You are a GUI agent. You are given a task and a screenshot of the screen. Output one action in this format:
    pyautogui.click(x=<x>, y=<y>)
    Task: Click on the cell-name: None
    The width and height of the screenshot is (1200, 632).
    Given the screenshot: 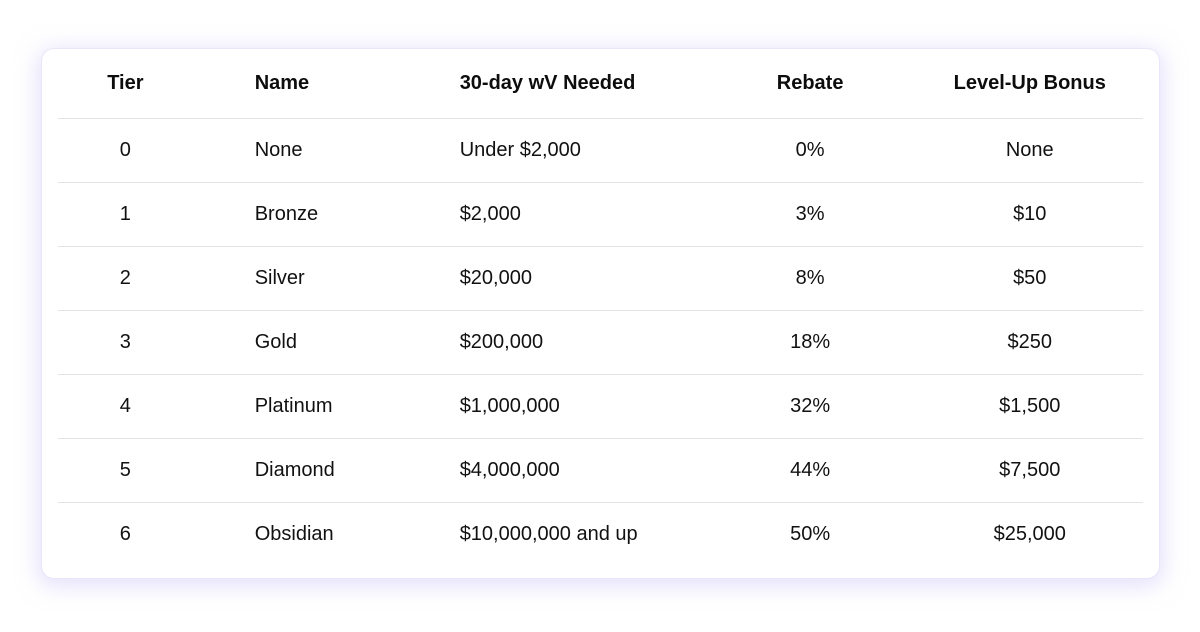 What is the action you would take?
    pyautogui.click(x=278, y=150)
    